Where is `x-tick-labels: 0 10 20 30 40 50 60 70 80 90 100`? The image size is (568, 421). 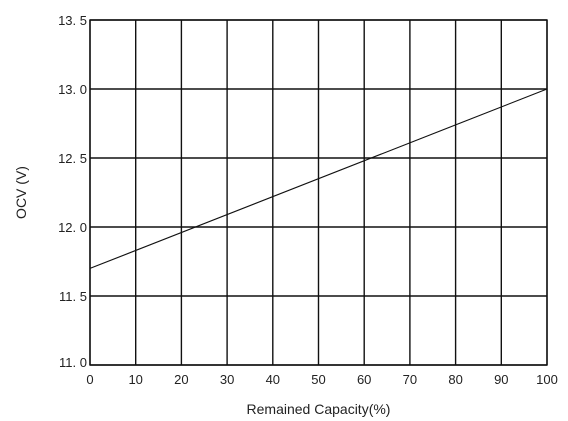 x-tick-labels: 0 10 20 30 40 50 60 70 80 90 100 is located at coordinates (321, 379).